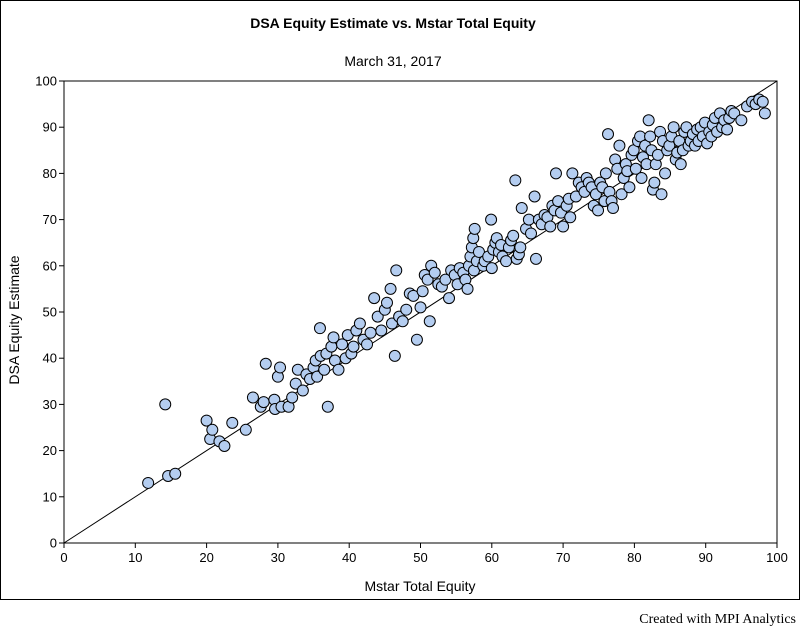  I want to click on y-tick-label: 10, so click(50, 496).